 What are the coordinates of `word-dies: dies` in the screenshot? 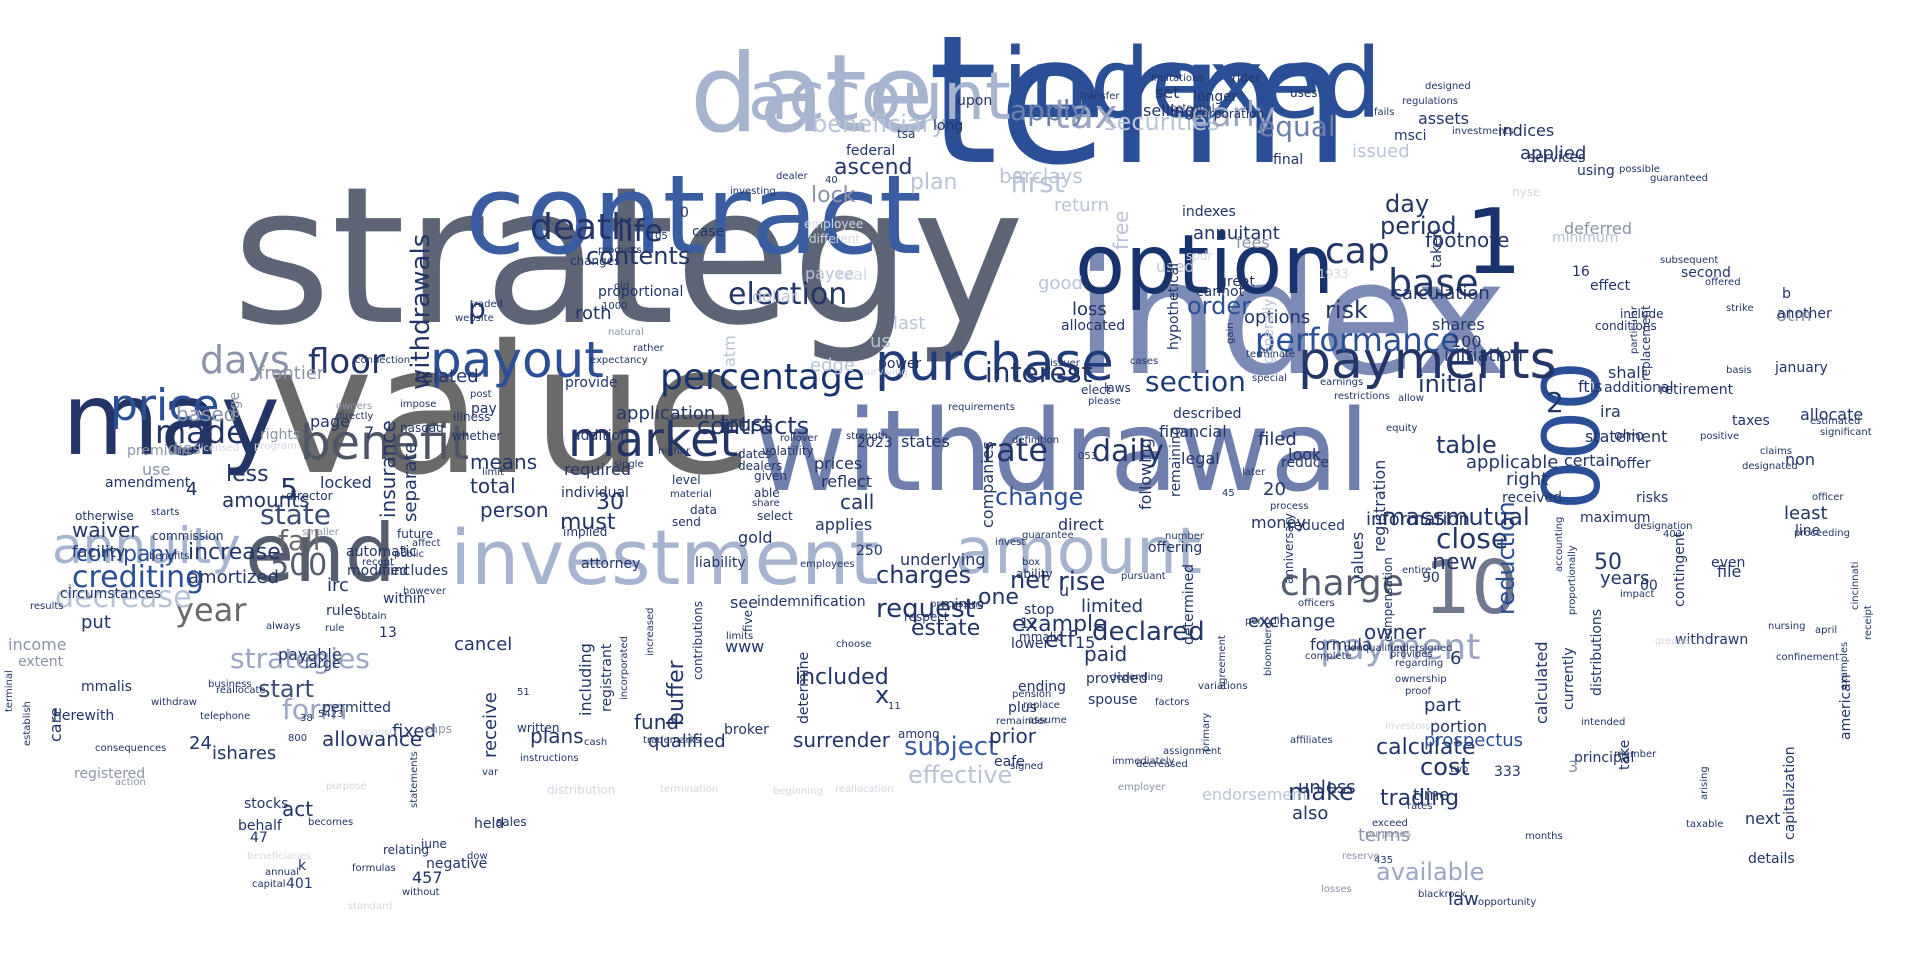 It's located at (184, 448).